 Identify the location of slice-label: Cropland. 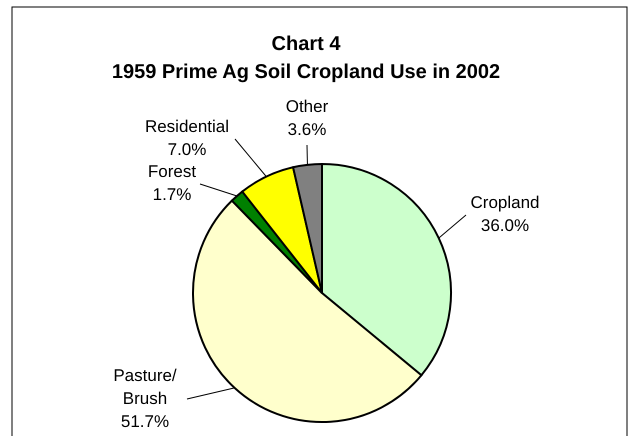
(505, 202).